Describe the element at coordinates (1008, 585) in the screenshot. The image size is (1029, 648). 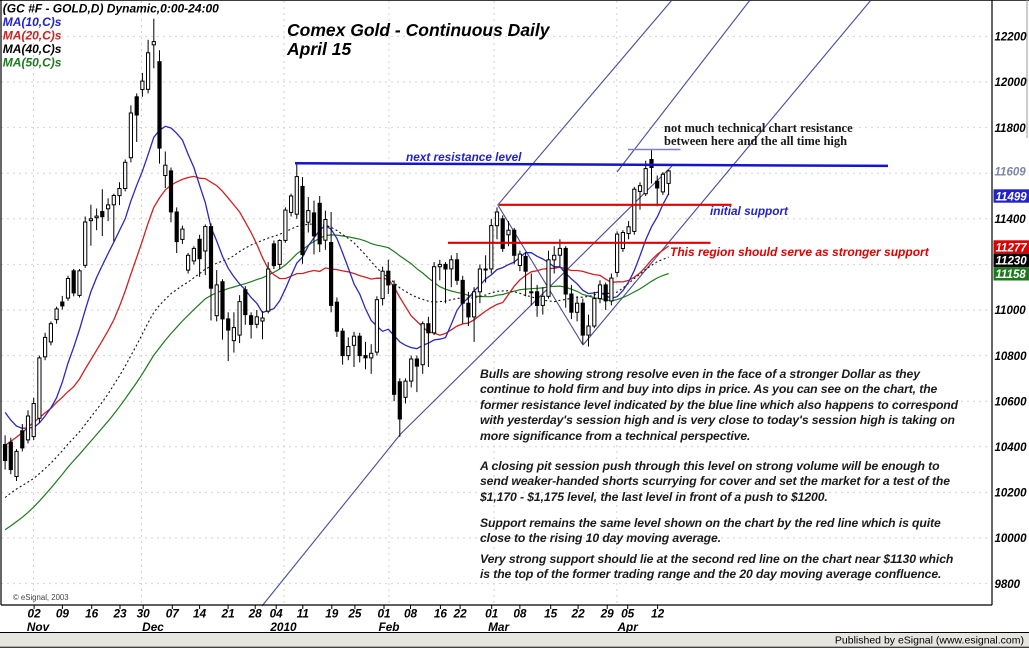
I see `svg-text: 9800` at that location.